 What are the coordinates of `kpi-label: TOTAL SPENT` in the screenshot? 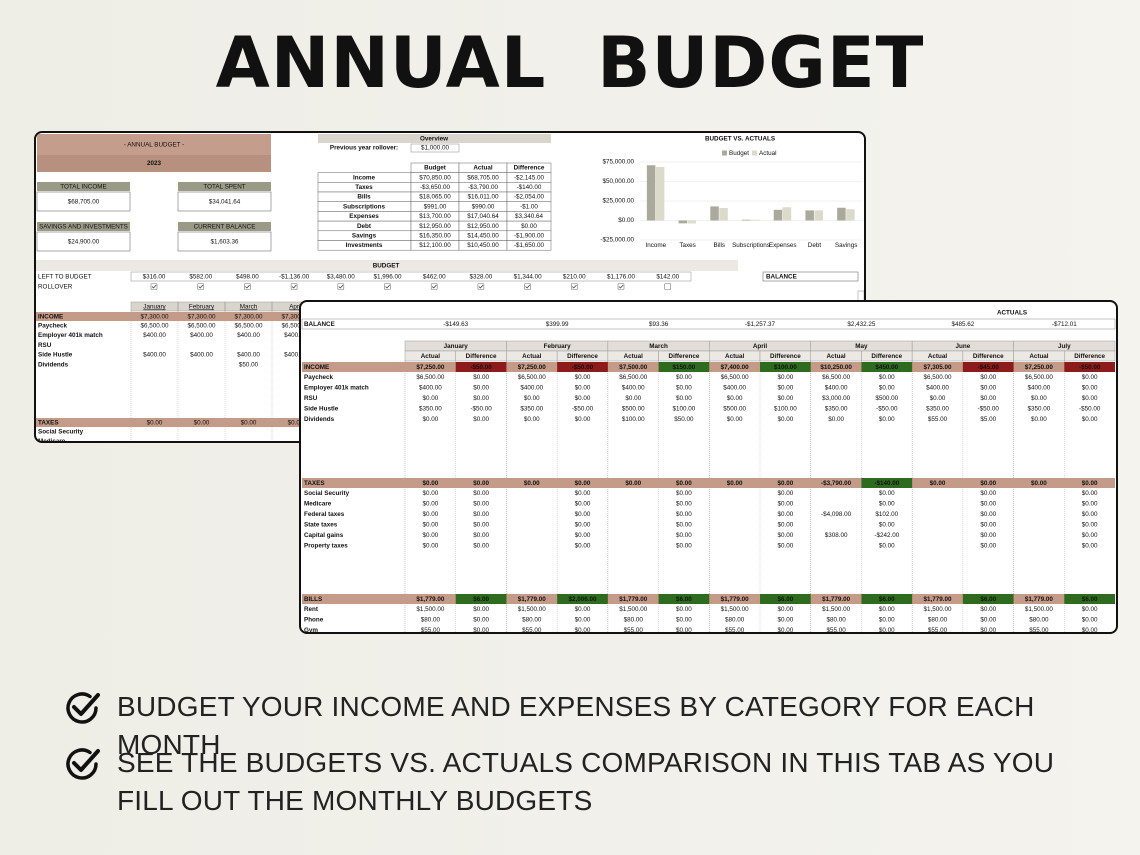 It's located at (224, 186).